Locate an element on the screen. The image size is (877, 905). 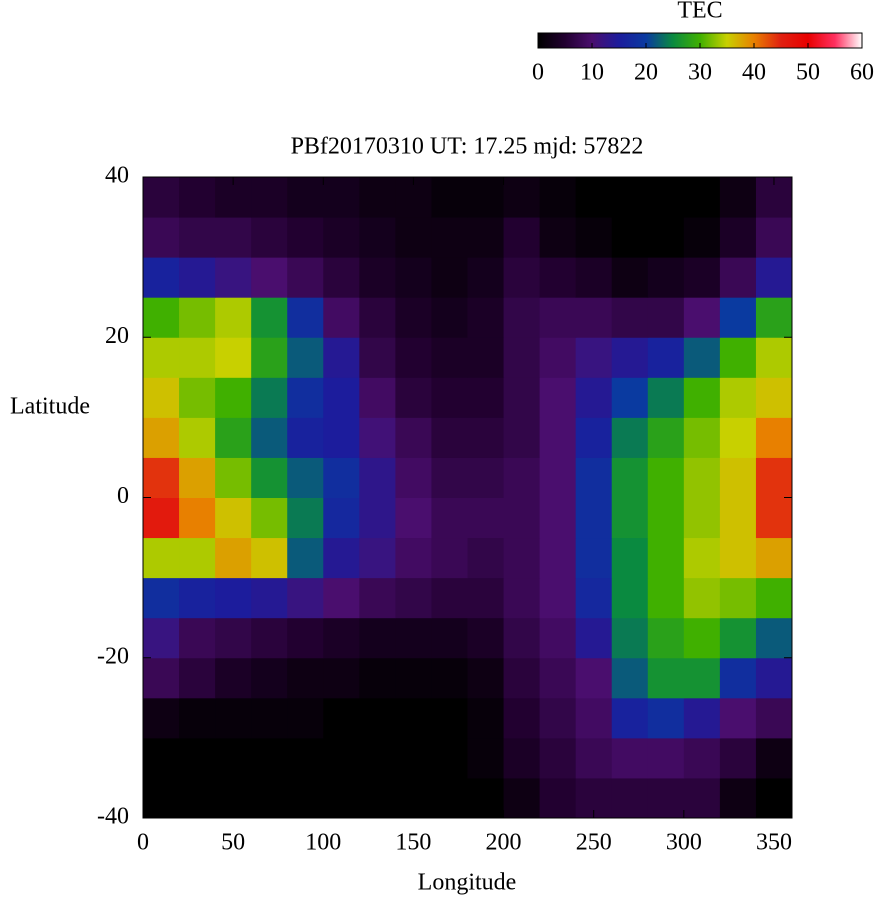
x-tick-label: 300 is located at coordinates (684, 843).